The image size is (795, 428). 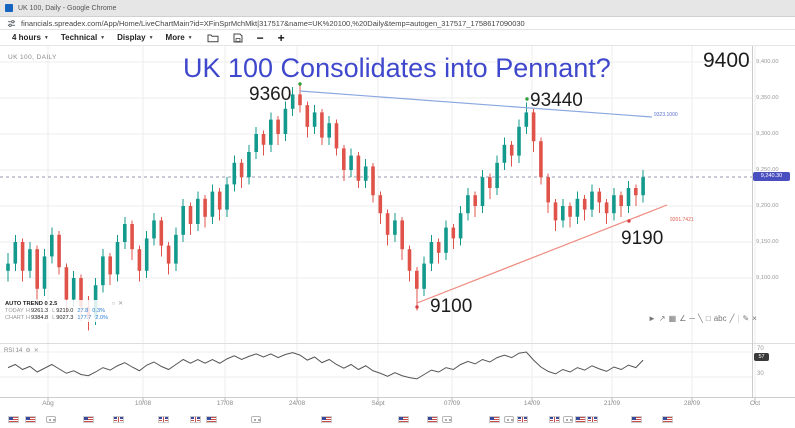 I want to click on draw-tool-icon-1: ↗, so click(x=662, y=318).